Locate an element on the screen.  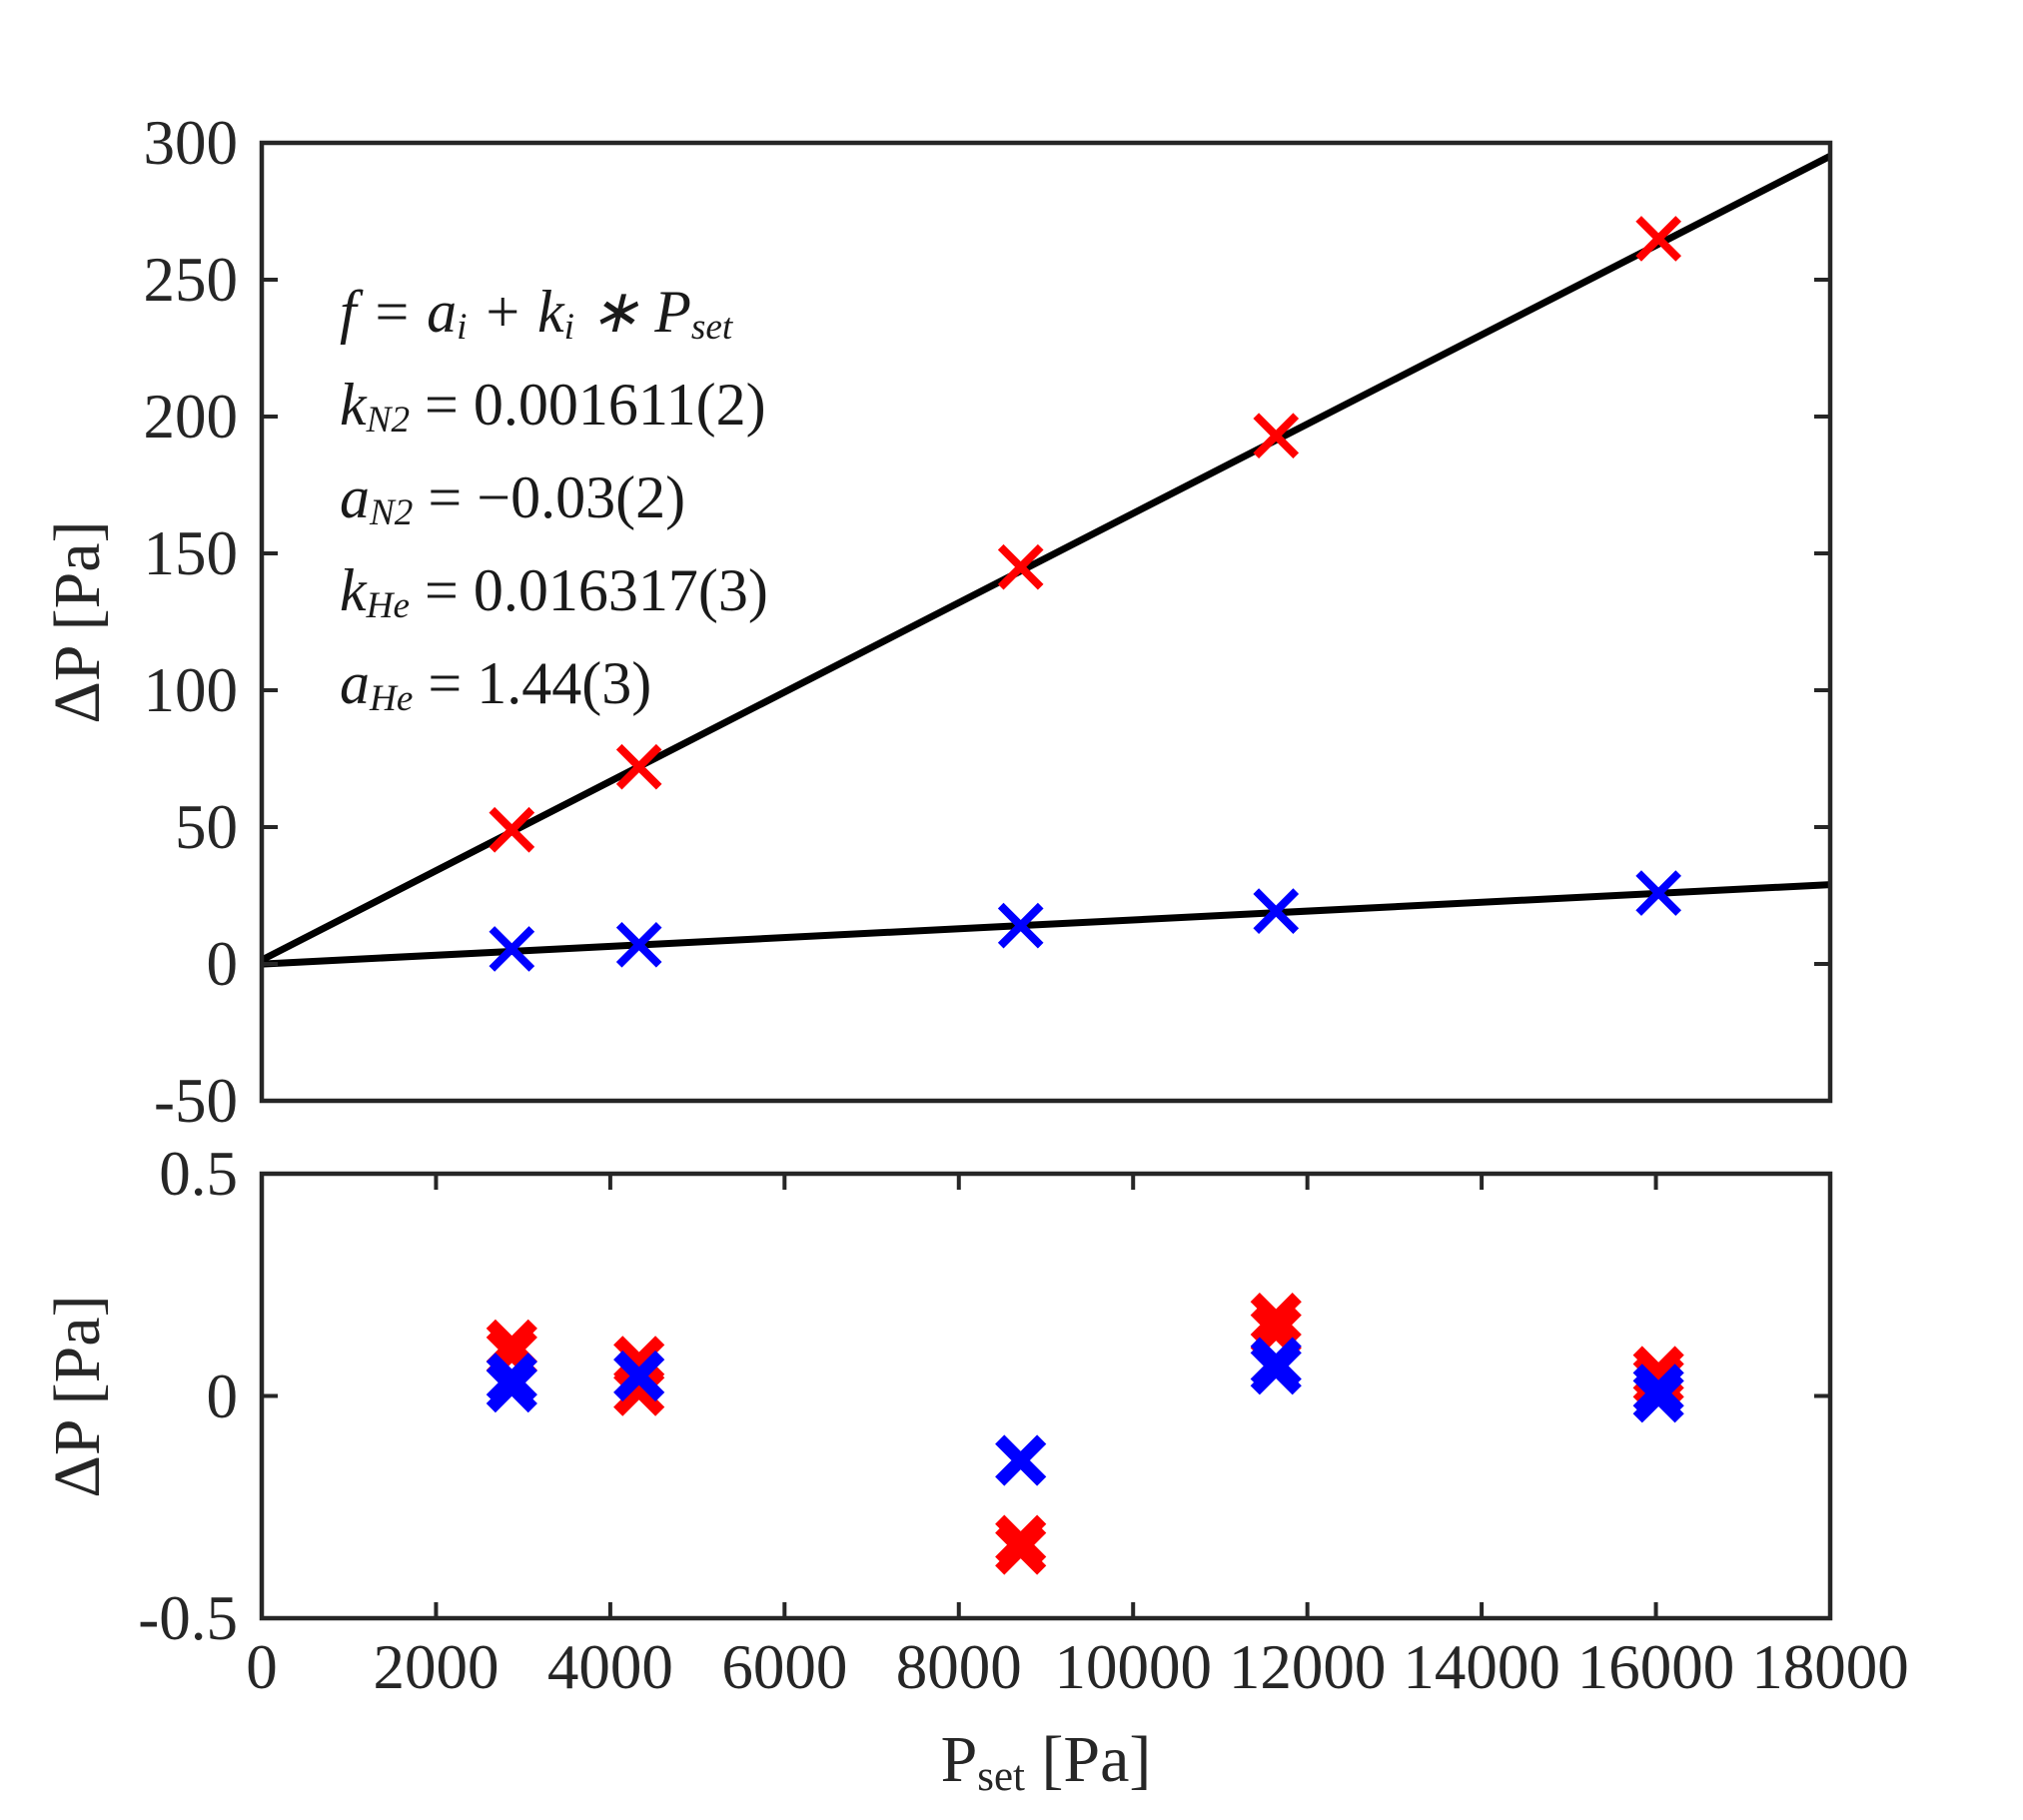
x-tick-label: 2000 is located at coordinates (436, 1667).